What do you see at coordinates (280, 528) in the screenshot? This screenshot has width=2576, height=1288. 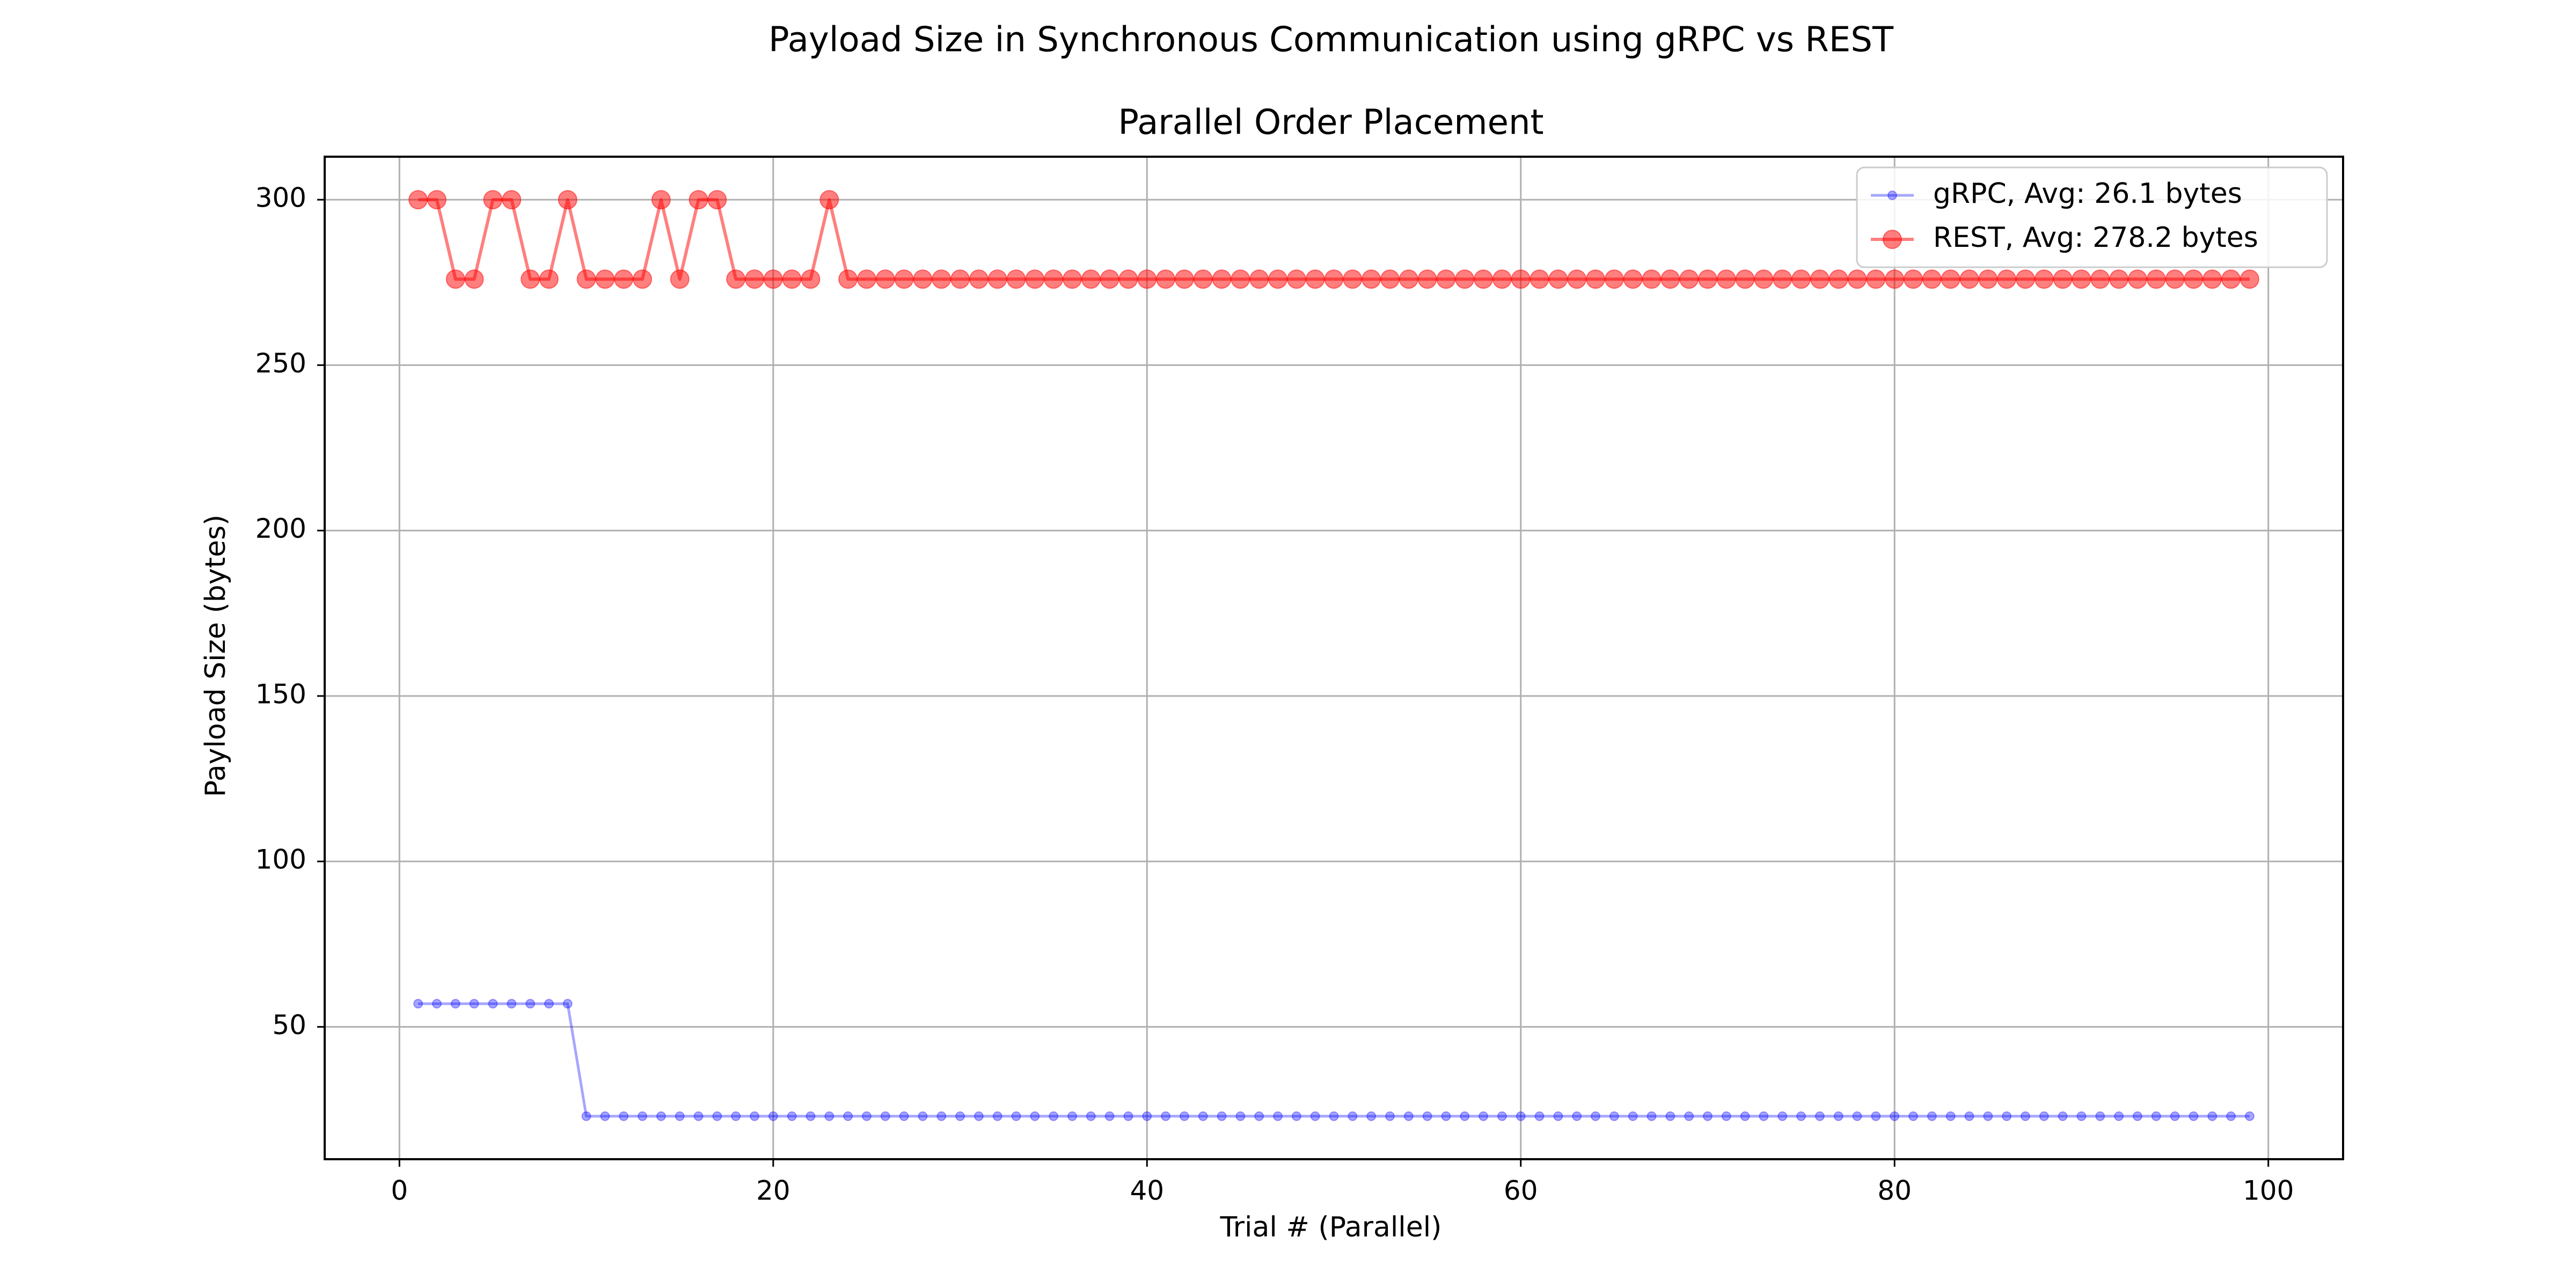 I see `y-tick-label: 200` at bounding box center [280, 528].